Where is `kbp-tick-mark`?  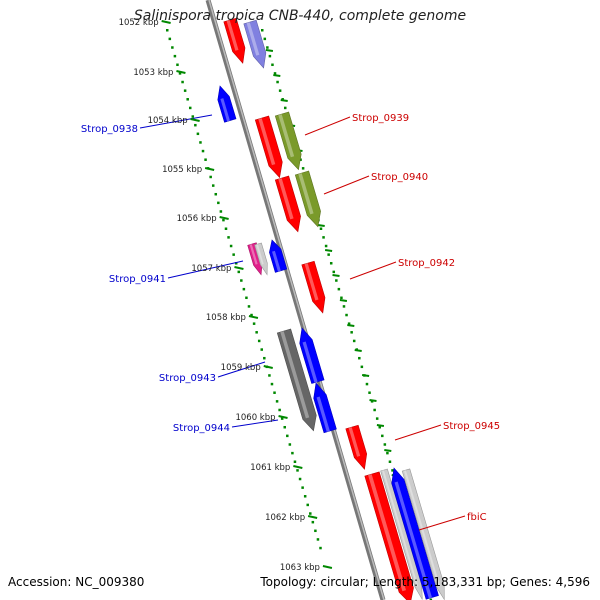
kbp-tick-mark is located at coordinates (312, 517).